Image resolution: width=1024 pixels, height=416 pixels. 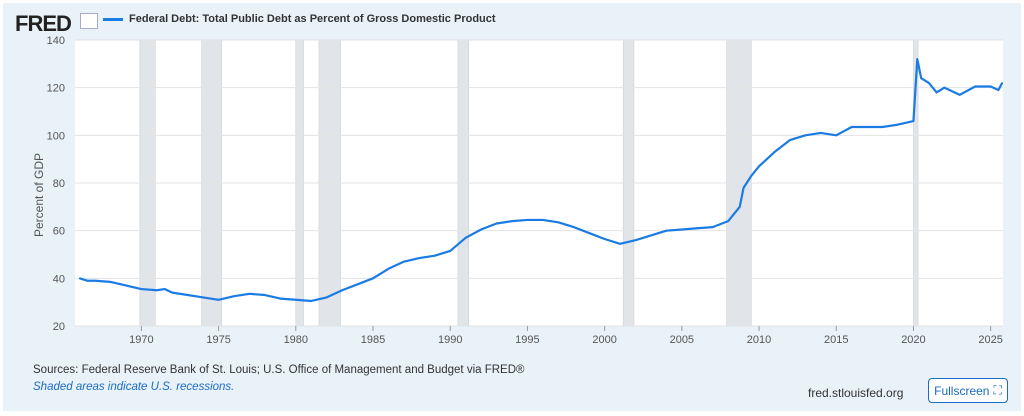 I want to click on recession-note: Shaded areas indicate U.S. recessions., so click(x=134, y=387).